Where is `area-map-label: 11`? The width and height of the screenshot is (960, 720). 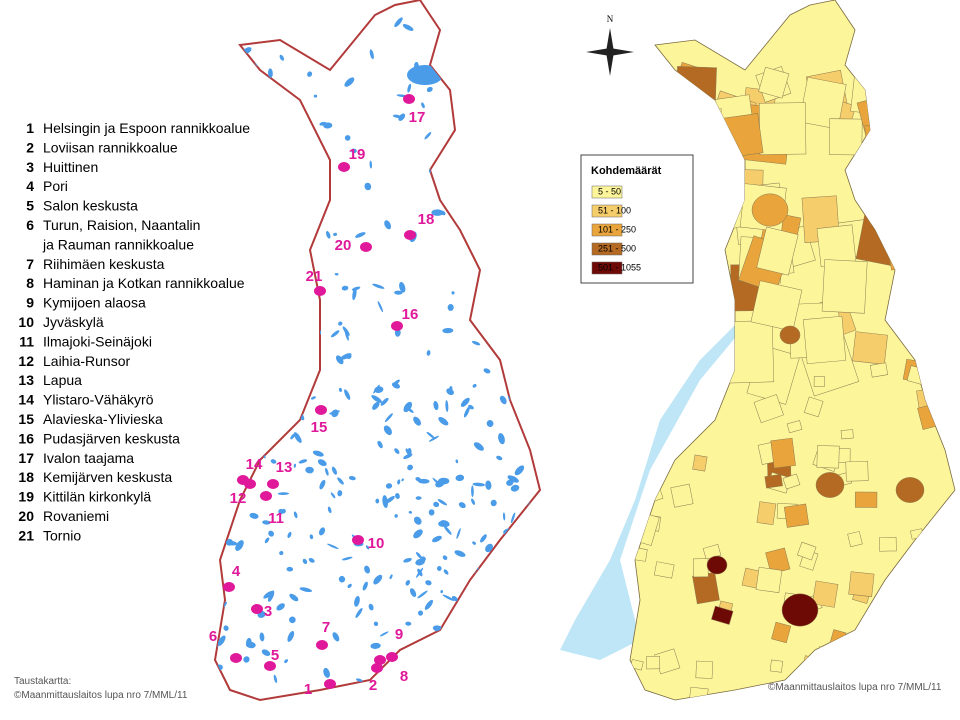
area-map-label: 11 is located at coordinates (276, 518).